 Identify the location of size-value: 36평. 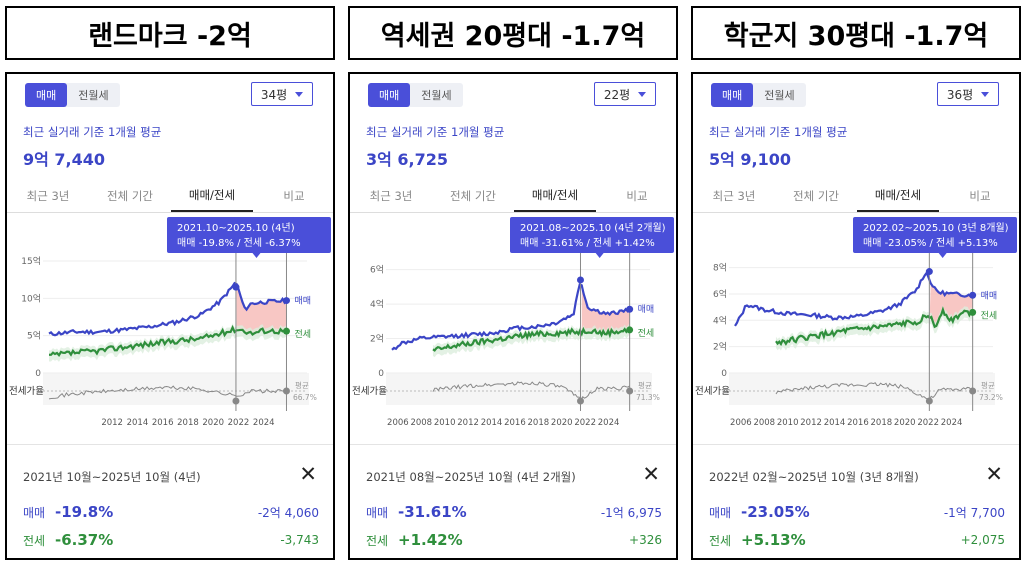
(960, 94).